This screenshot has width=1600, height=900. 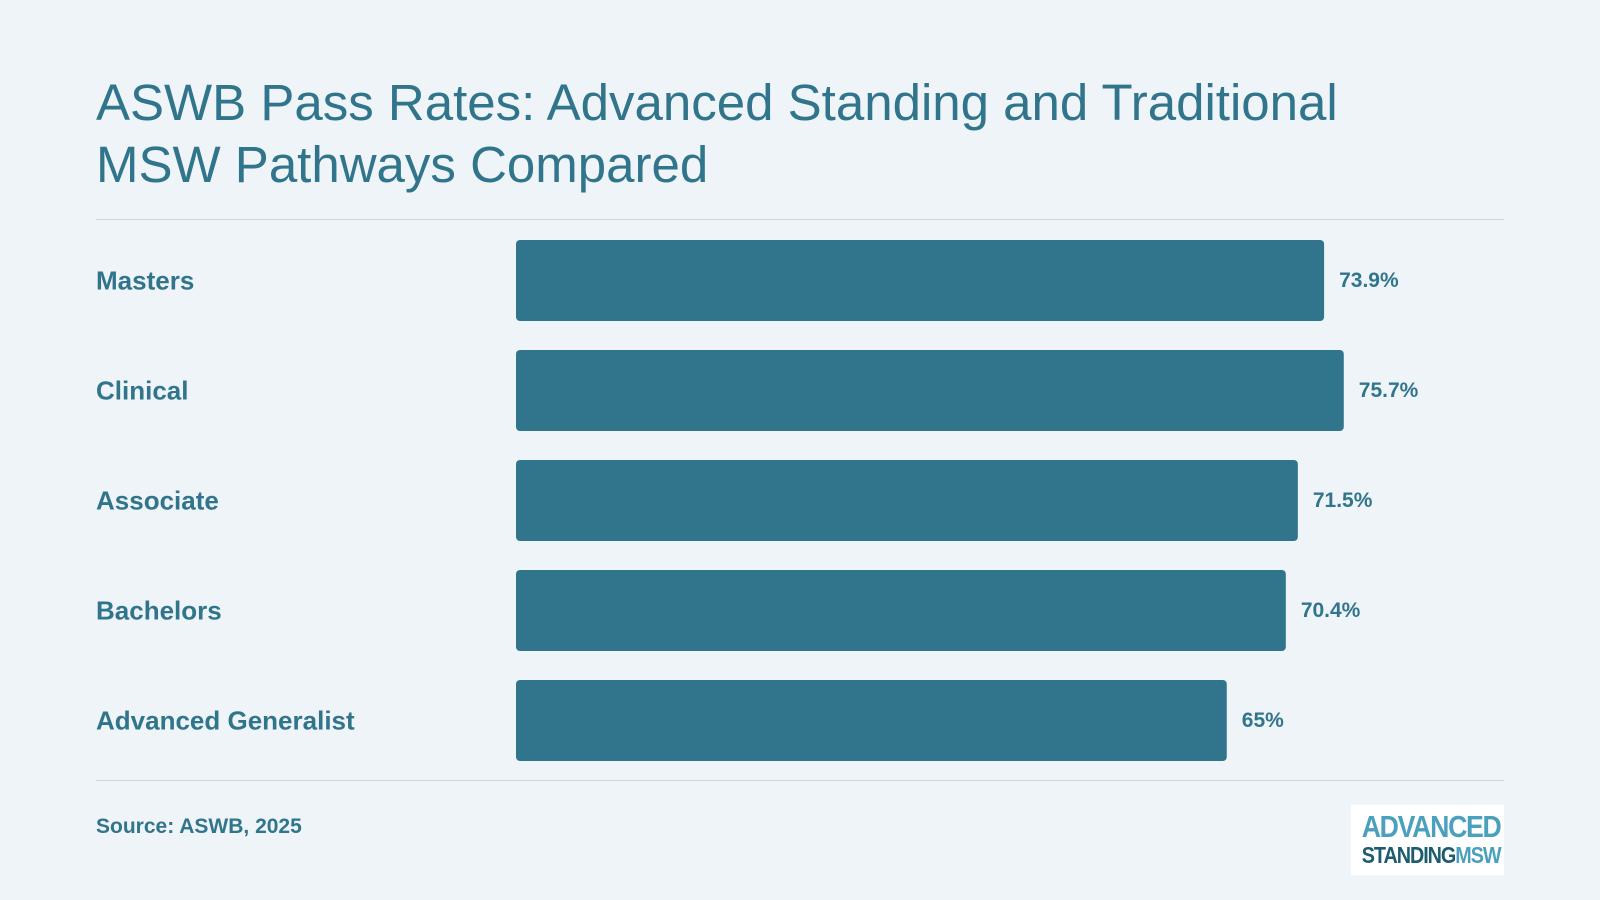 What do you see at coordinates (800, 780) in the screenshot?
I see `bottom-divider` at bounding box center [800, 780].